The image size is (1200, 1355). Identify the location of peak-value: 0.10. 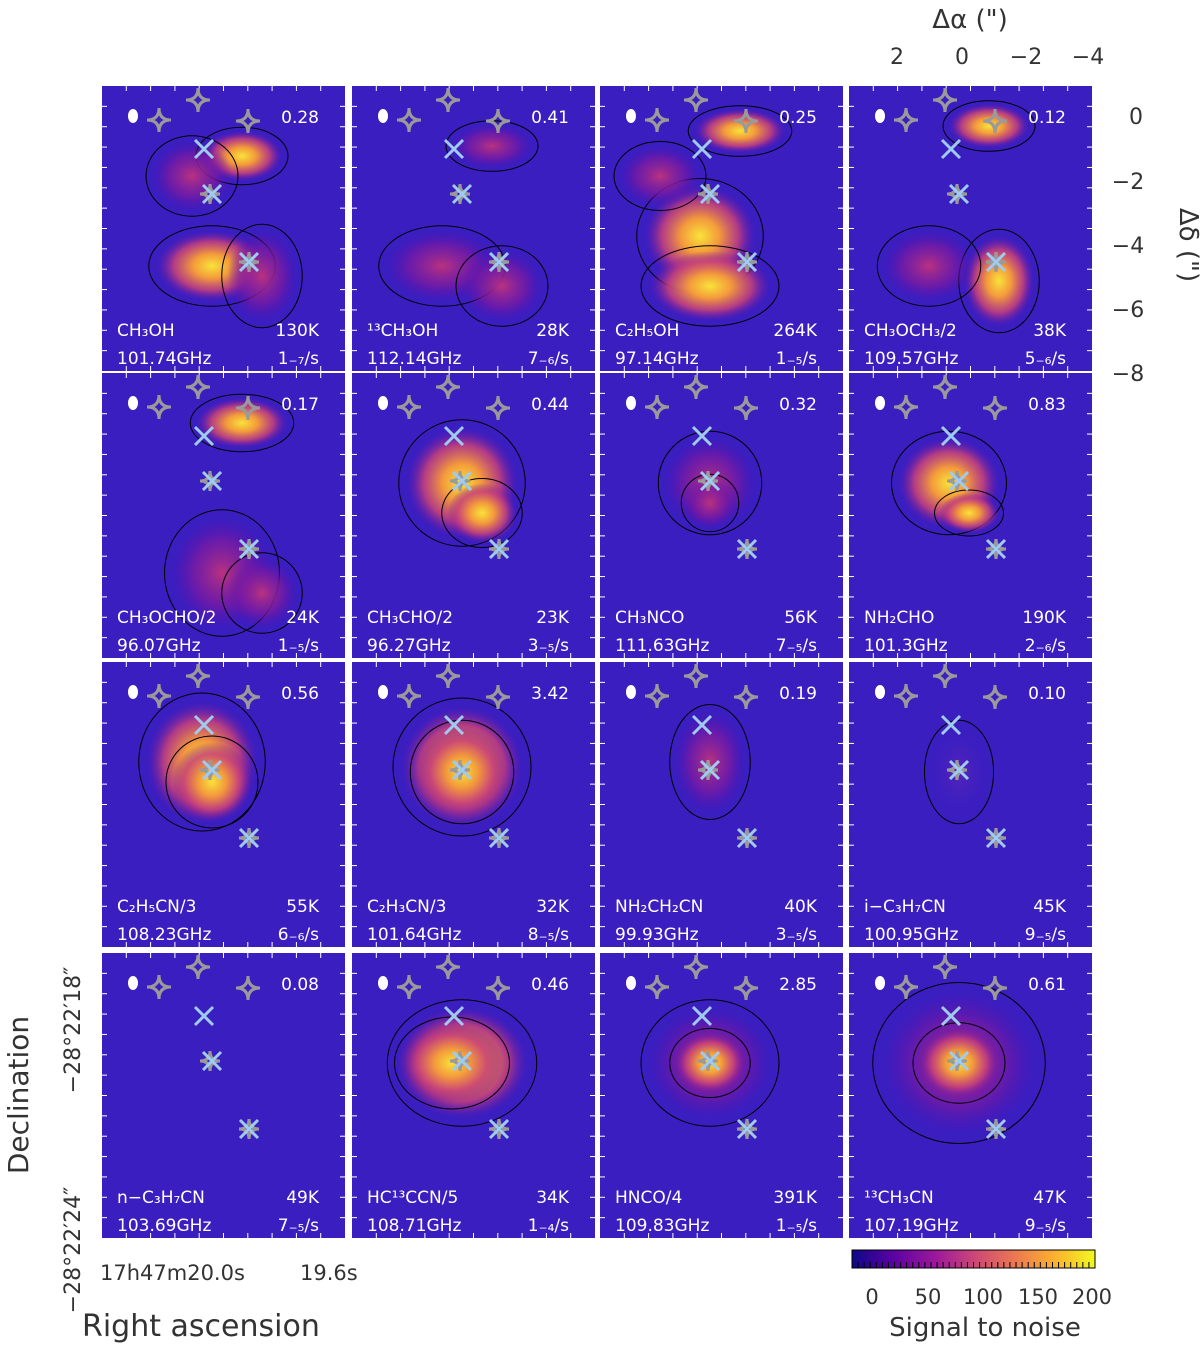
(1047, 694).